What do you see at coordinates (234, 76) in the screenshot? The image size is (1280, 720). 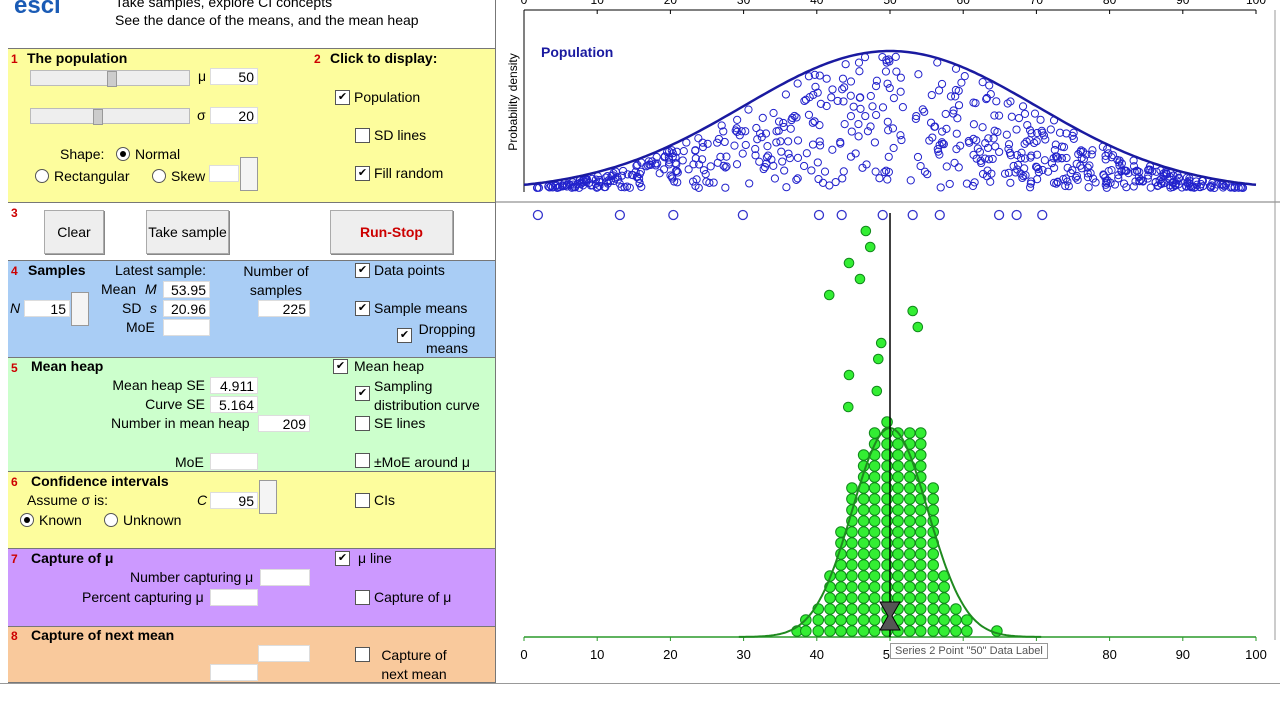 I see `mu-input: 50` at bounding box center [234, 76].